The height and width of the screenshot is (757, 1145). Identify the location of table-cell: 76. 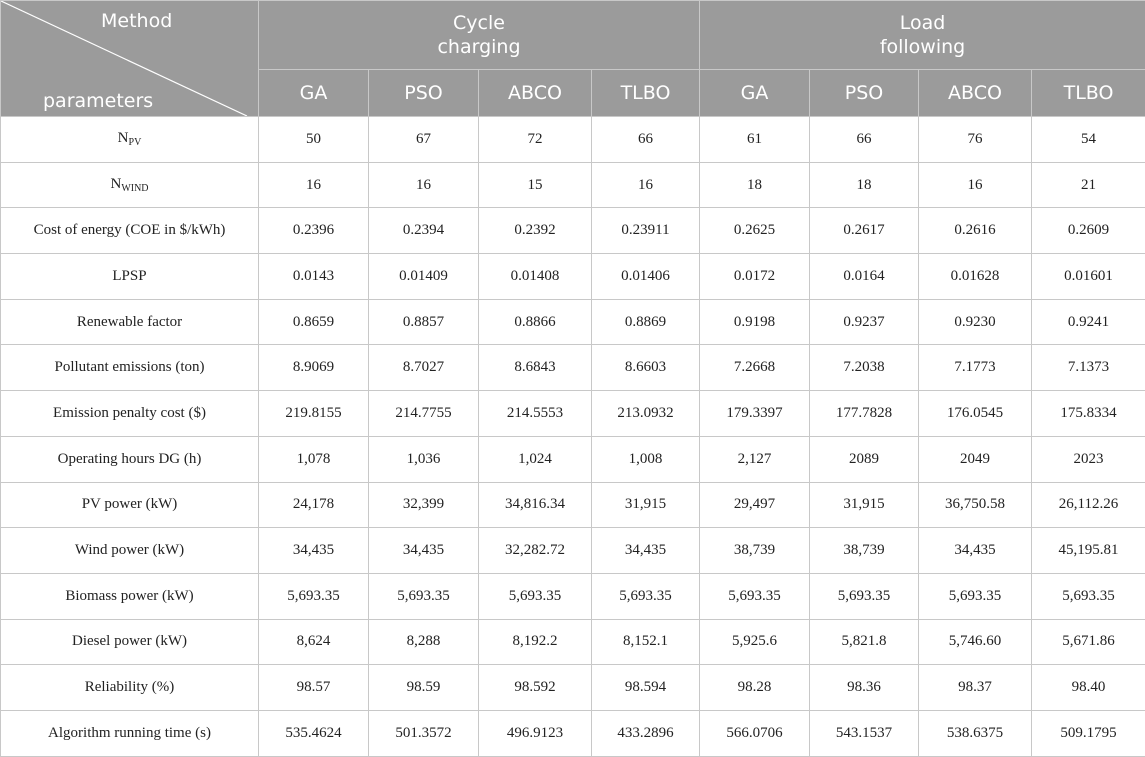
(975, 140).